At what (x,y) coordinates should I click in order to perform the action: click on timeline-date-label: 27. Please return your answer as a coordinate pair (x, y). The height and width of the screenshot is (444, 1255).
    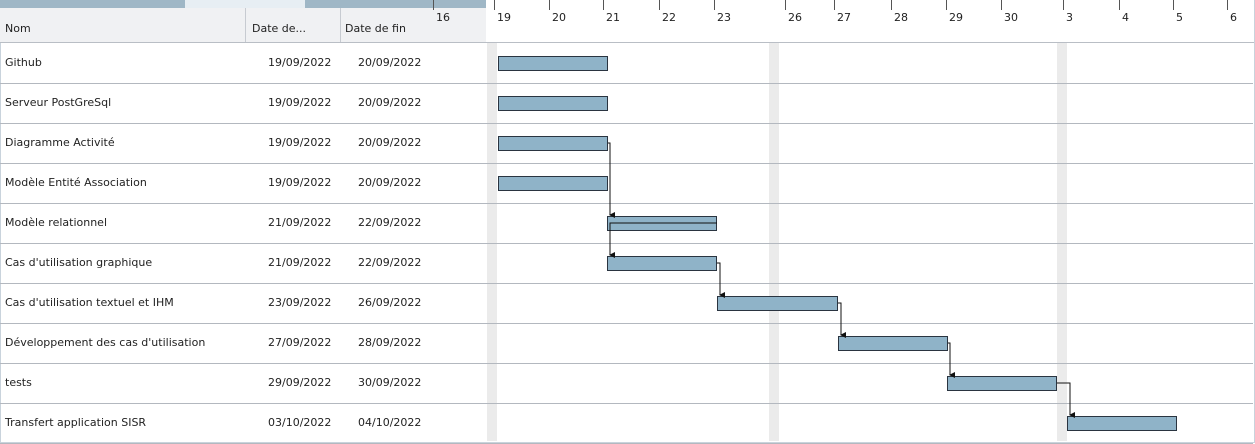
    Looking at the image, I should click on (844, 17).